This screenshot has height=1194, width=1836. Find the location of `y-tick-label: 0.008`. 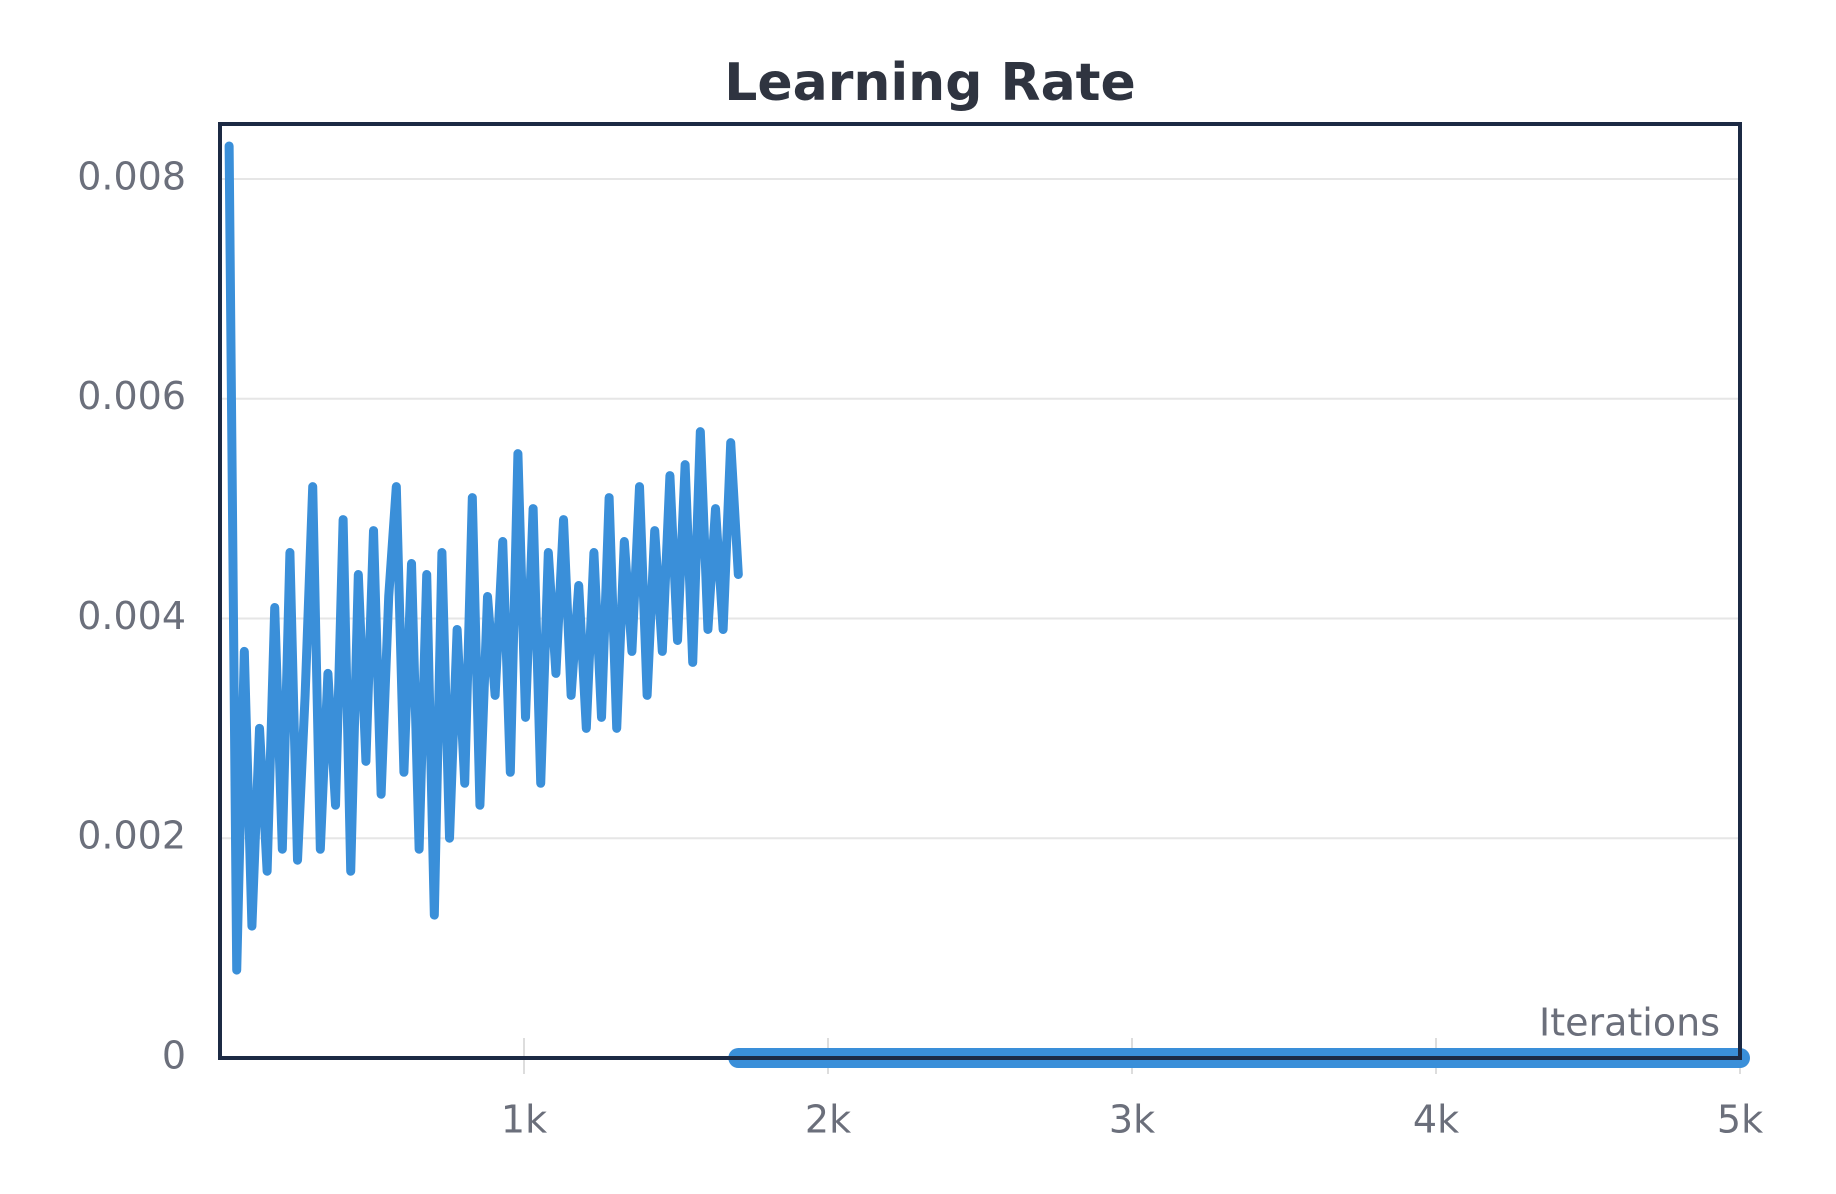

y-tick-label: 0.008 is located at coordinates (131, 176).